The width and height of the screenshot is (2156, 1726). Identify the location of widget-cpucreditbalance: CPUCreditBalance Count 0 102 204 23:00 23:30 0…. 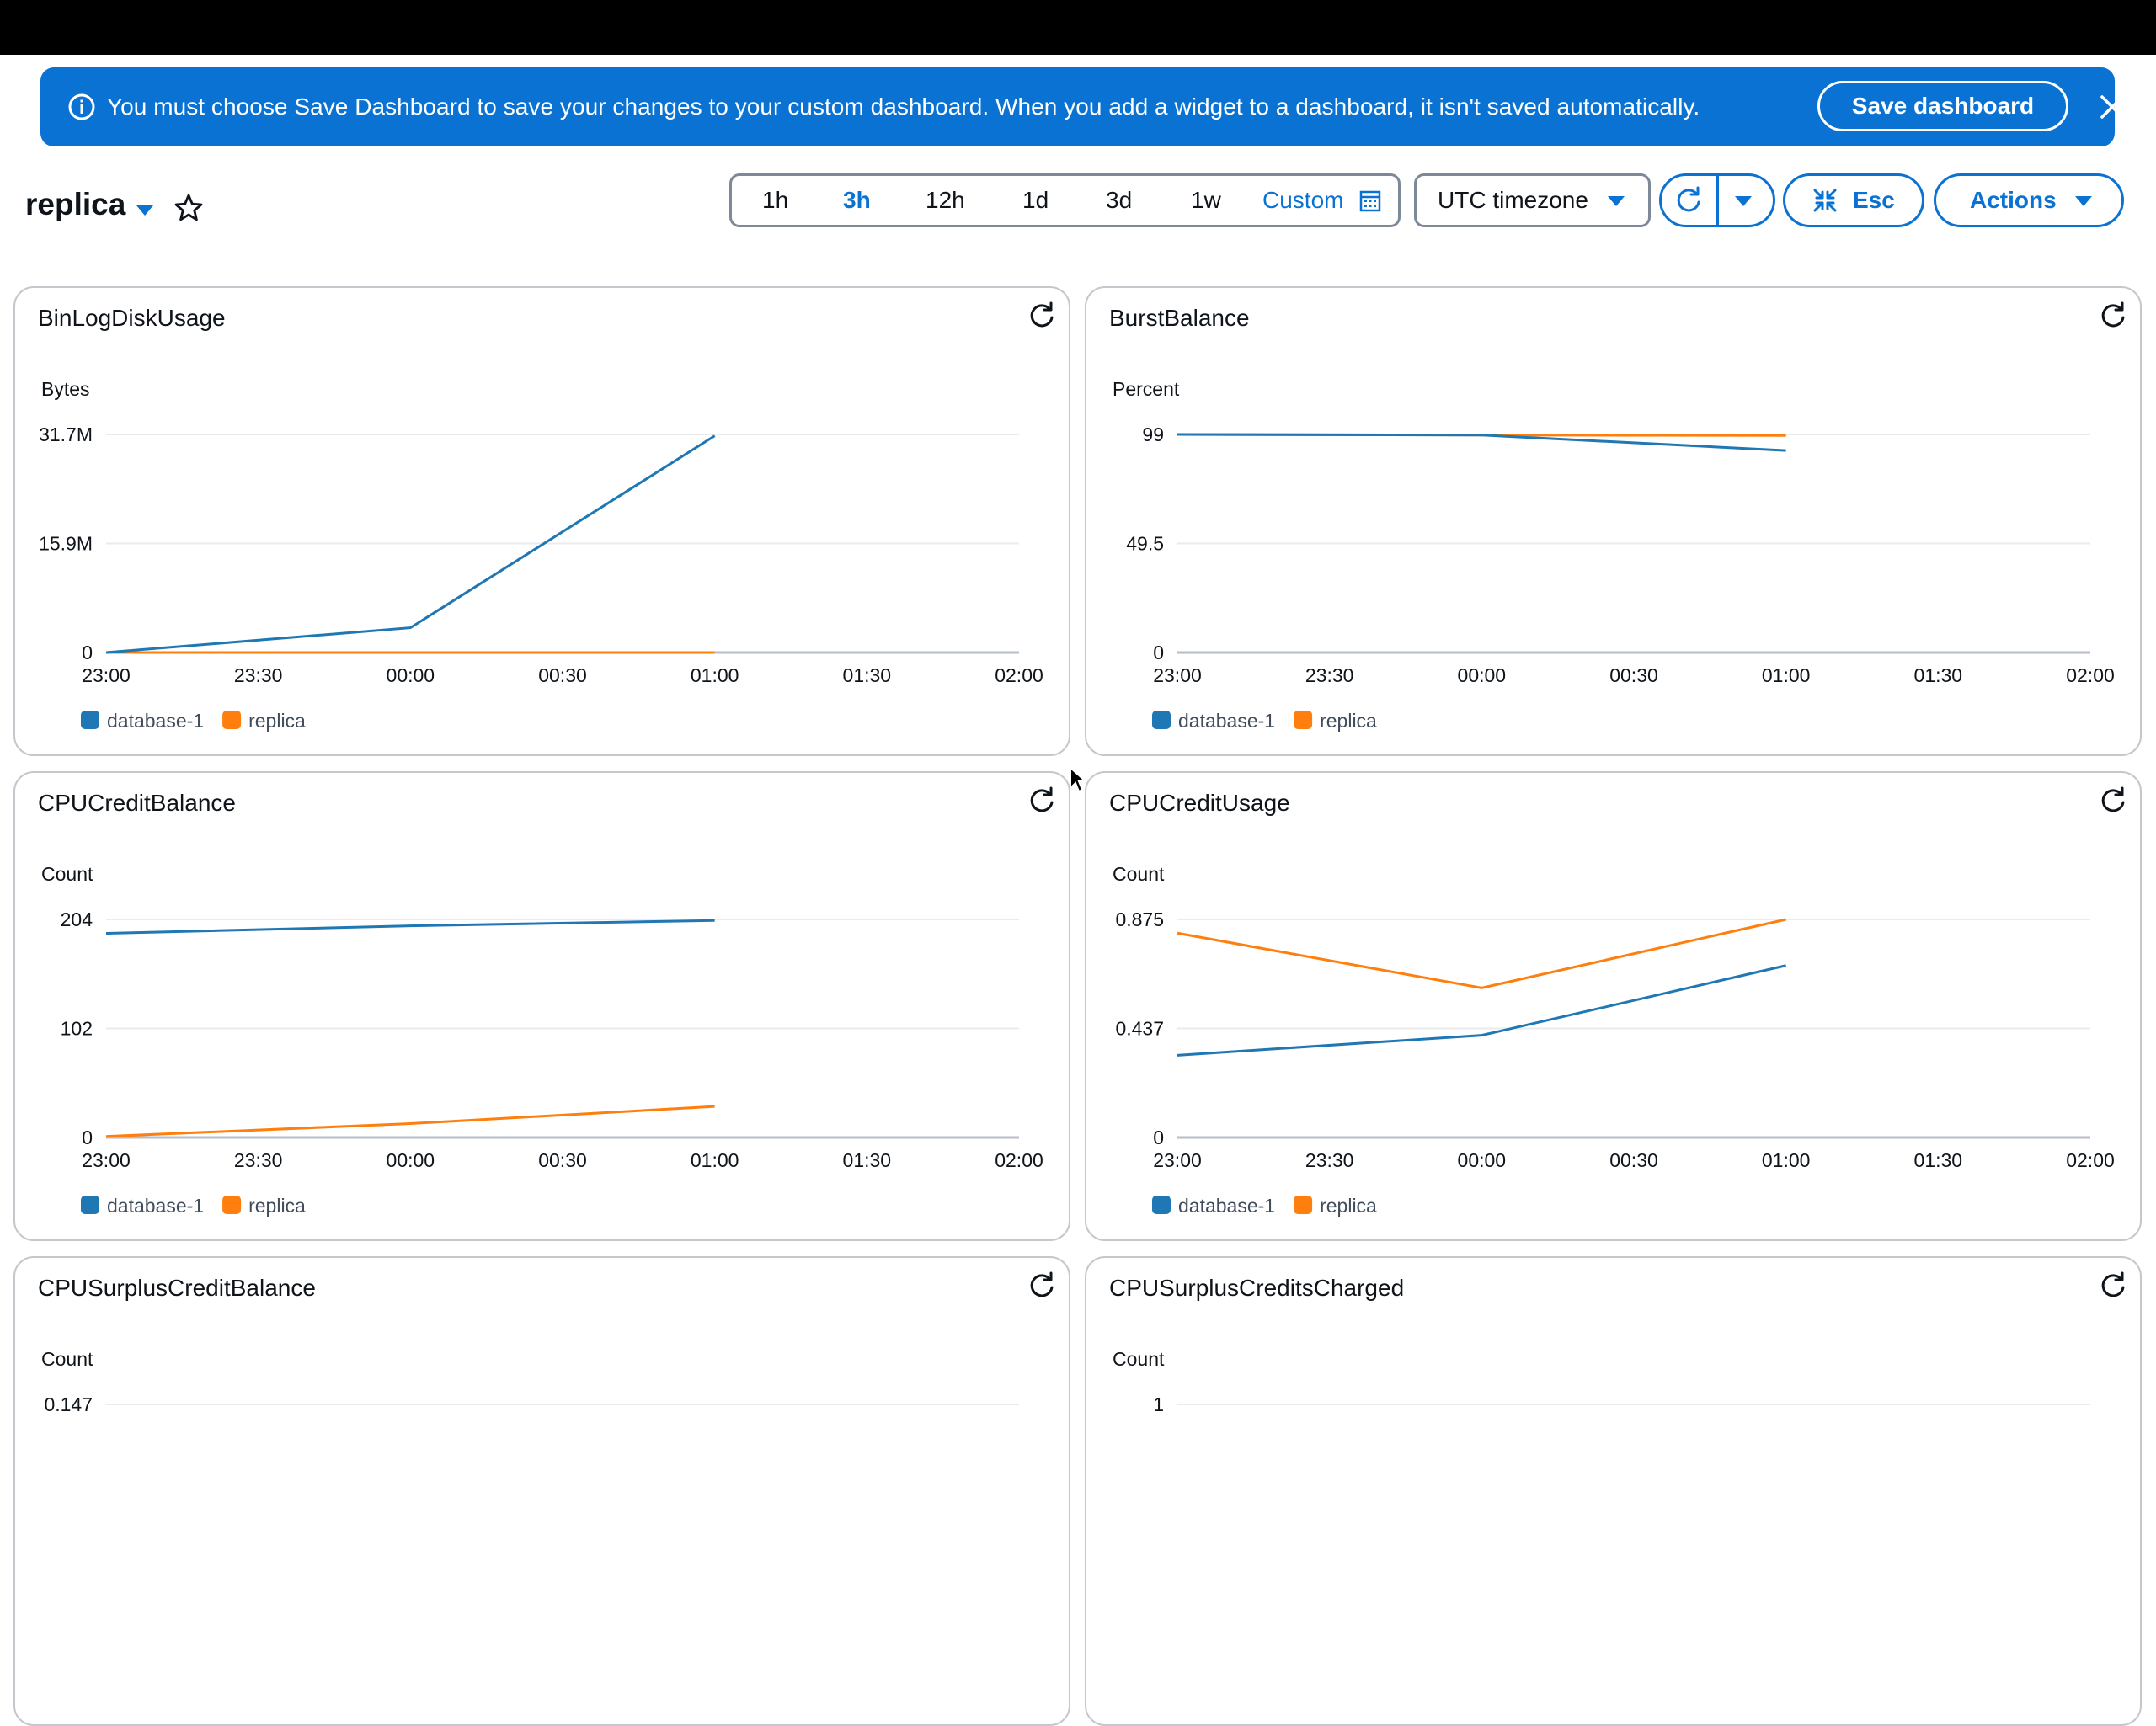
(541, 1006).